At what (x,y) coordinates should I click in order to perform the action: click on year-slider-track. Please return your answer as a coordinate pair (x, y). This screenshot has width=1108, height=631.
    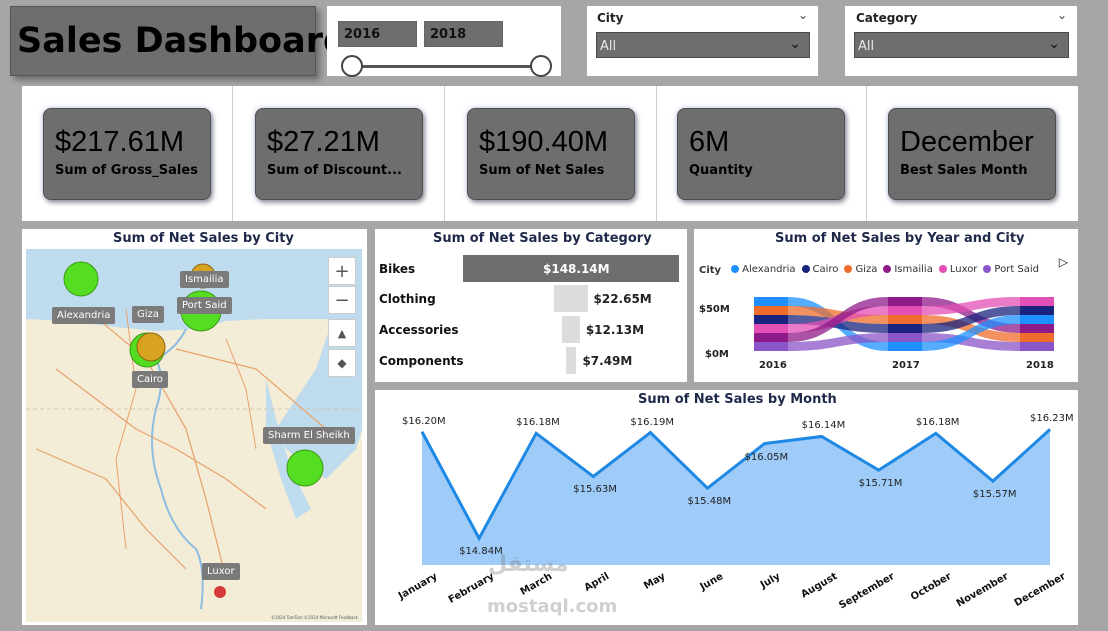
    Looking at the image, I should click on (446, 66).